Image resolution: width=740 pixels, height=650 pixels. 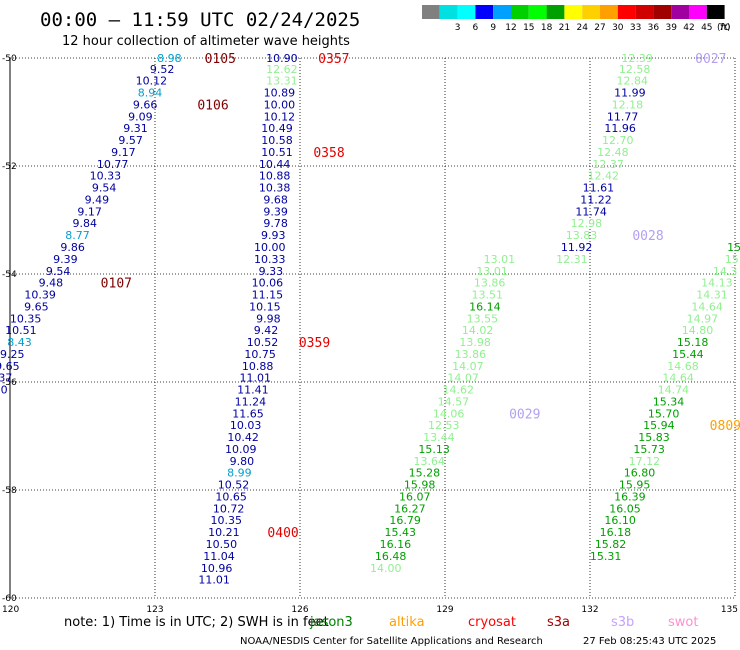 I want to click on wave-height-value: 12.39, so click(x=637, y=58).